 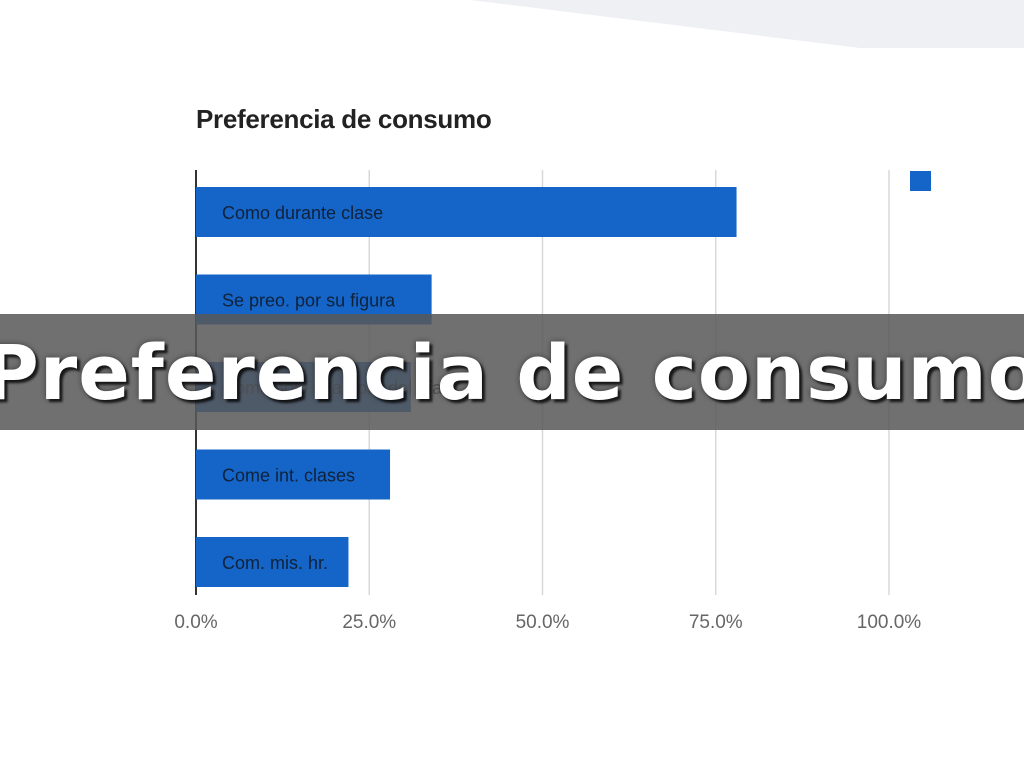 What do you see at coordinates (288, 476) in the screenshot?
I see `bar-label: Come int. clases` at bounding box center [288, 476].